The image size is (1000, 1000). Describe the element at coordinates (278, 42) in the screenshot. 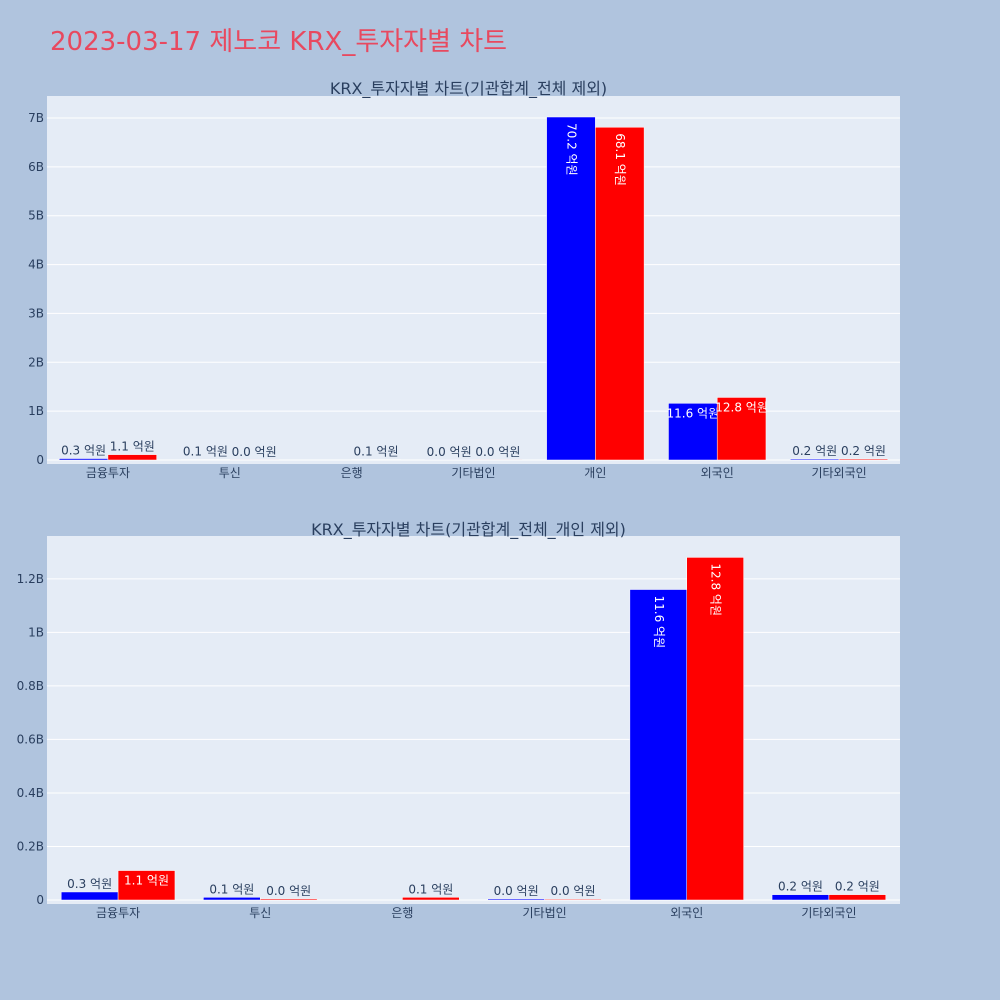

I see `page-title: 2023-03-17 제노코 KRX_투자자별 차트` at that location.